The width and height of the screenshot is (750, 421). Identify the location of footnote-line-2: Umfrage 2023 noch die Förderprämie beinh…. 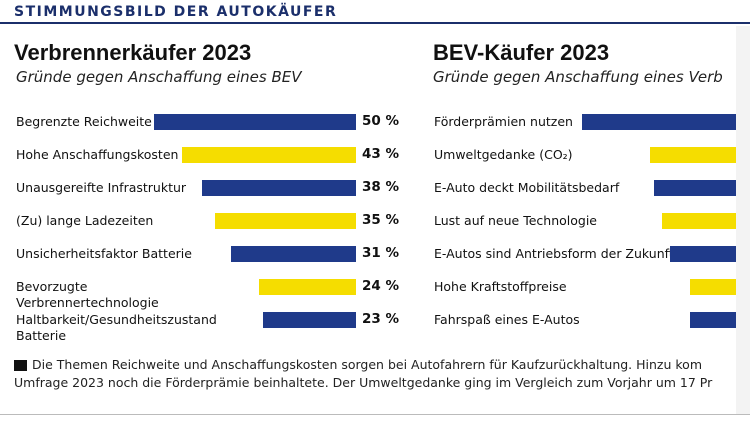
(363, 382).